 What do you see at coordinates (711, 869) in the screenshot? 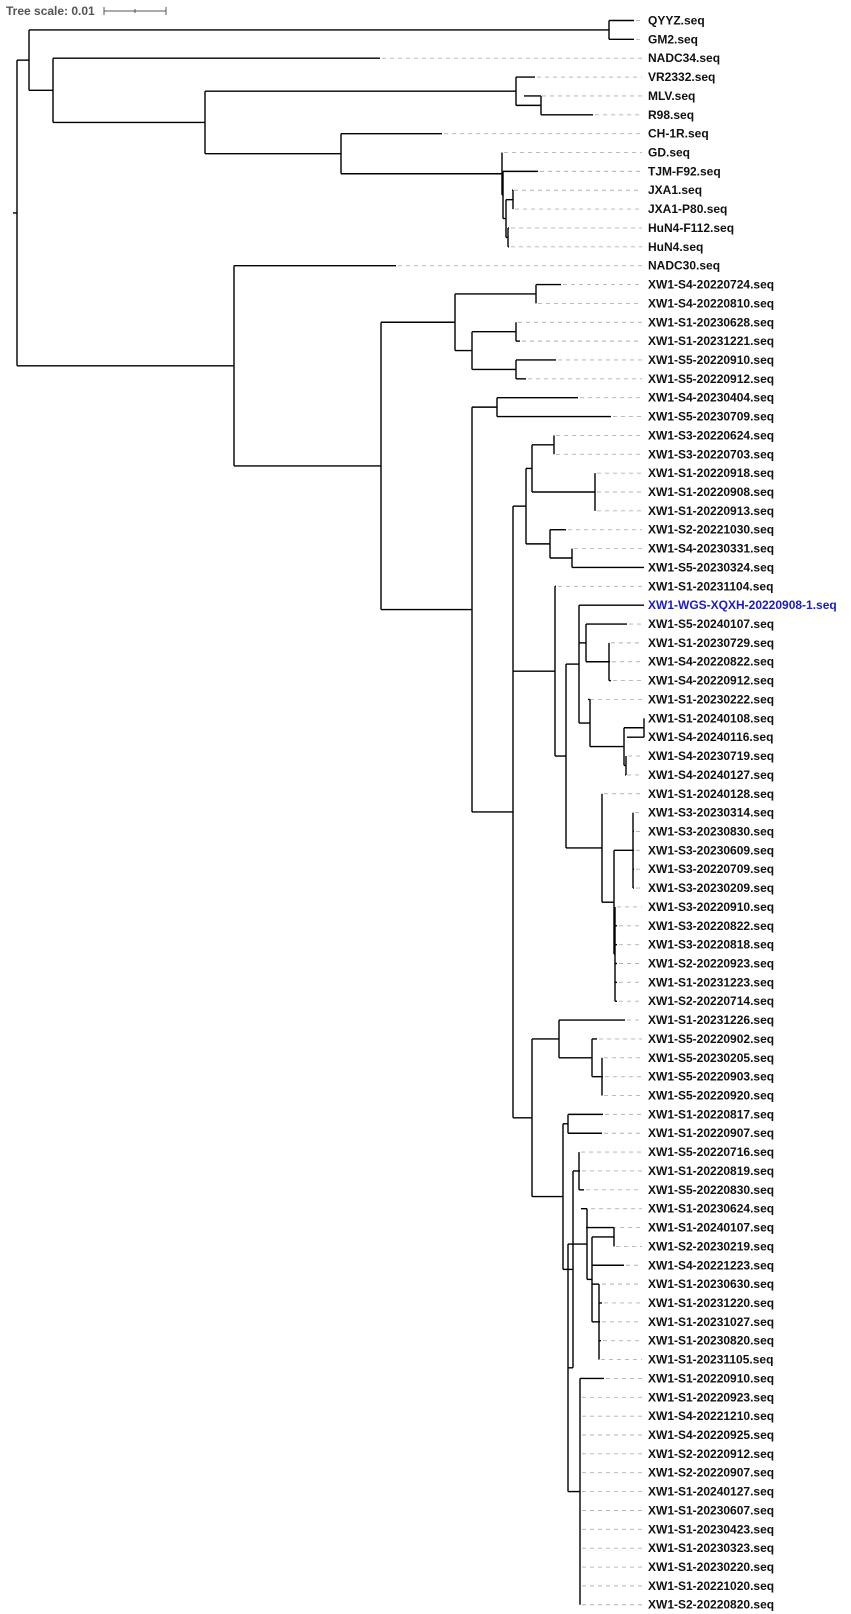
I see `leaf-label: XW1-S3-20220709.seq` at bounding box center [711, 869].